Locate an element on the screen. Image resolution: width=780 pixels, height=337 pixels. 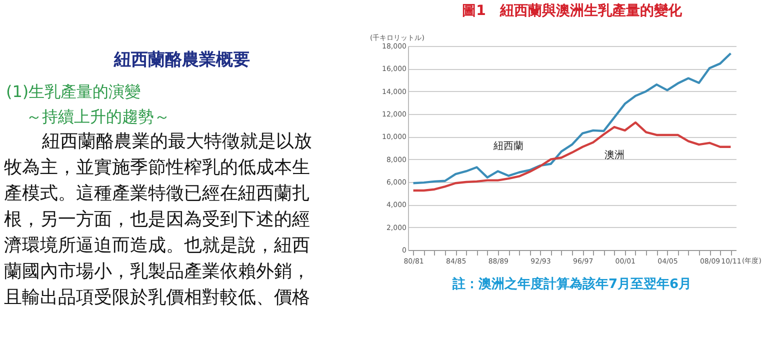
text: 註：澳洲之年度計算為該年7月至翌年6月 is located at coordinates (571, 284).